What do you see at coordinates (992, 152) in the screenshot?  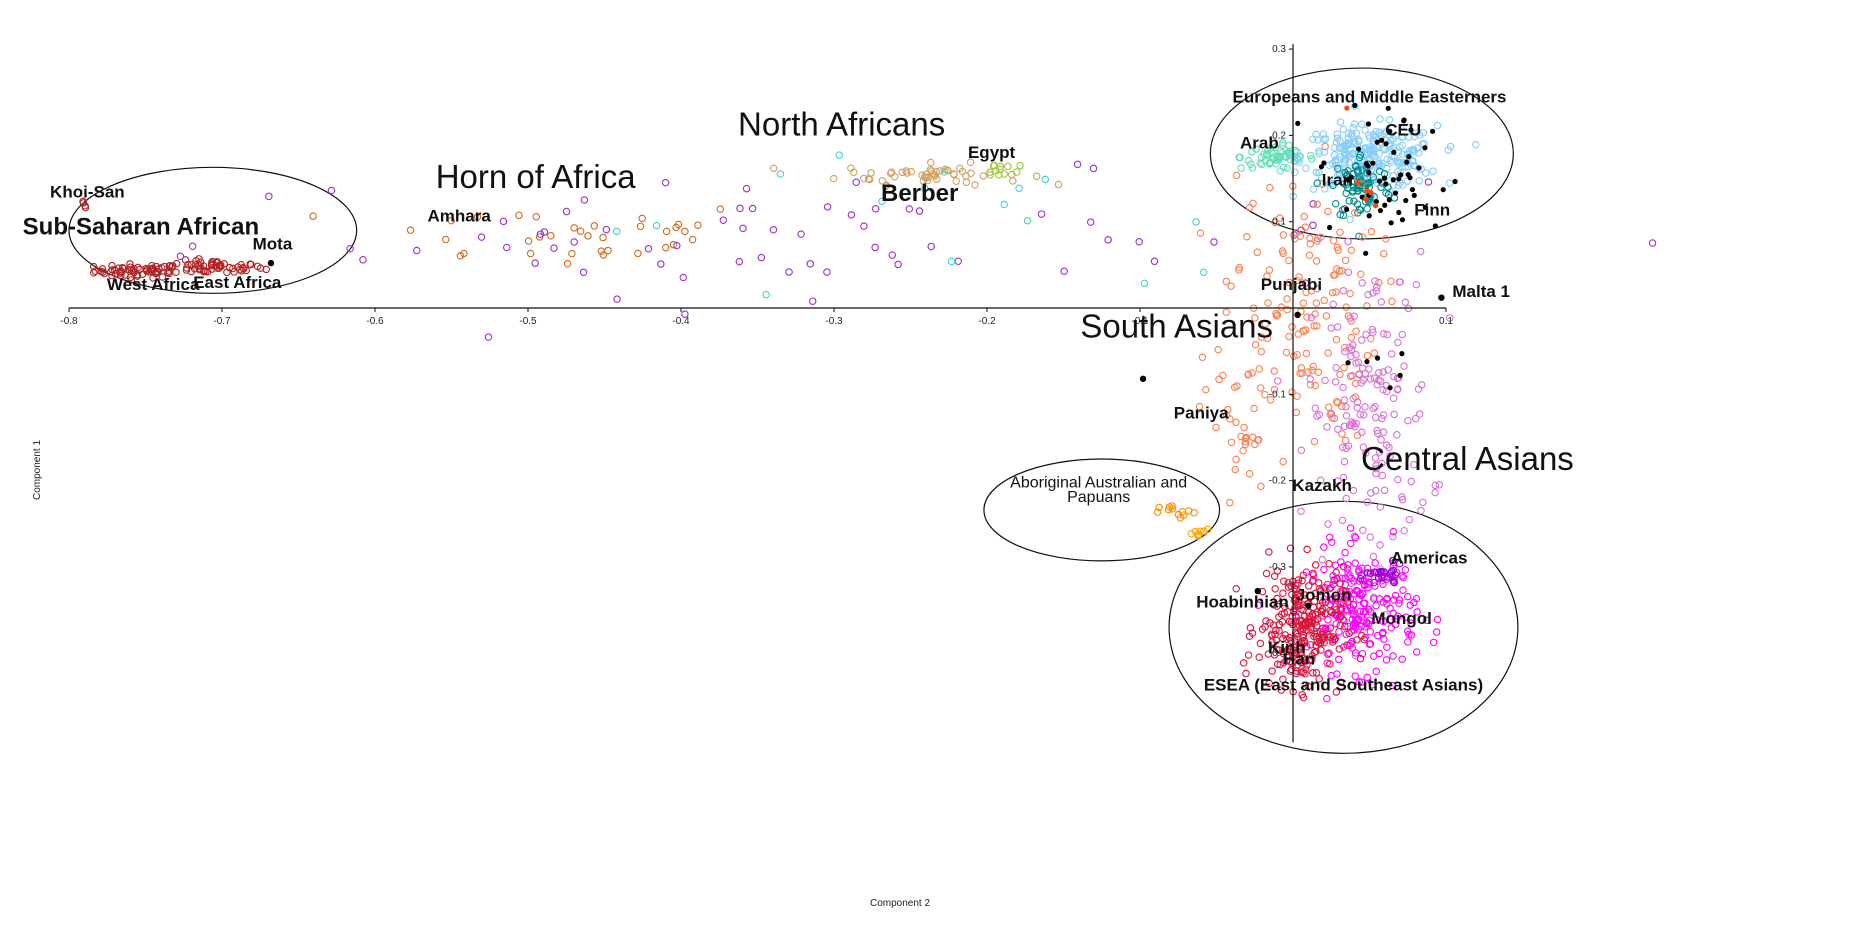 I see `annotation-label: Egypt` at bounding box center [992, 152].